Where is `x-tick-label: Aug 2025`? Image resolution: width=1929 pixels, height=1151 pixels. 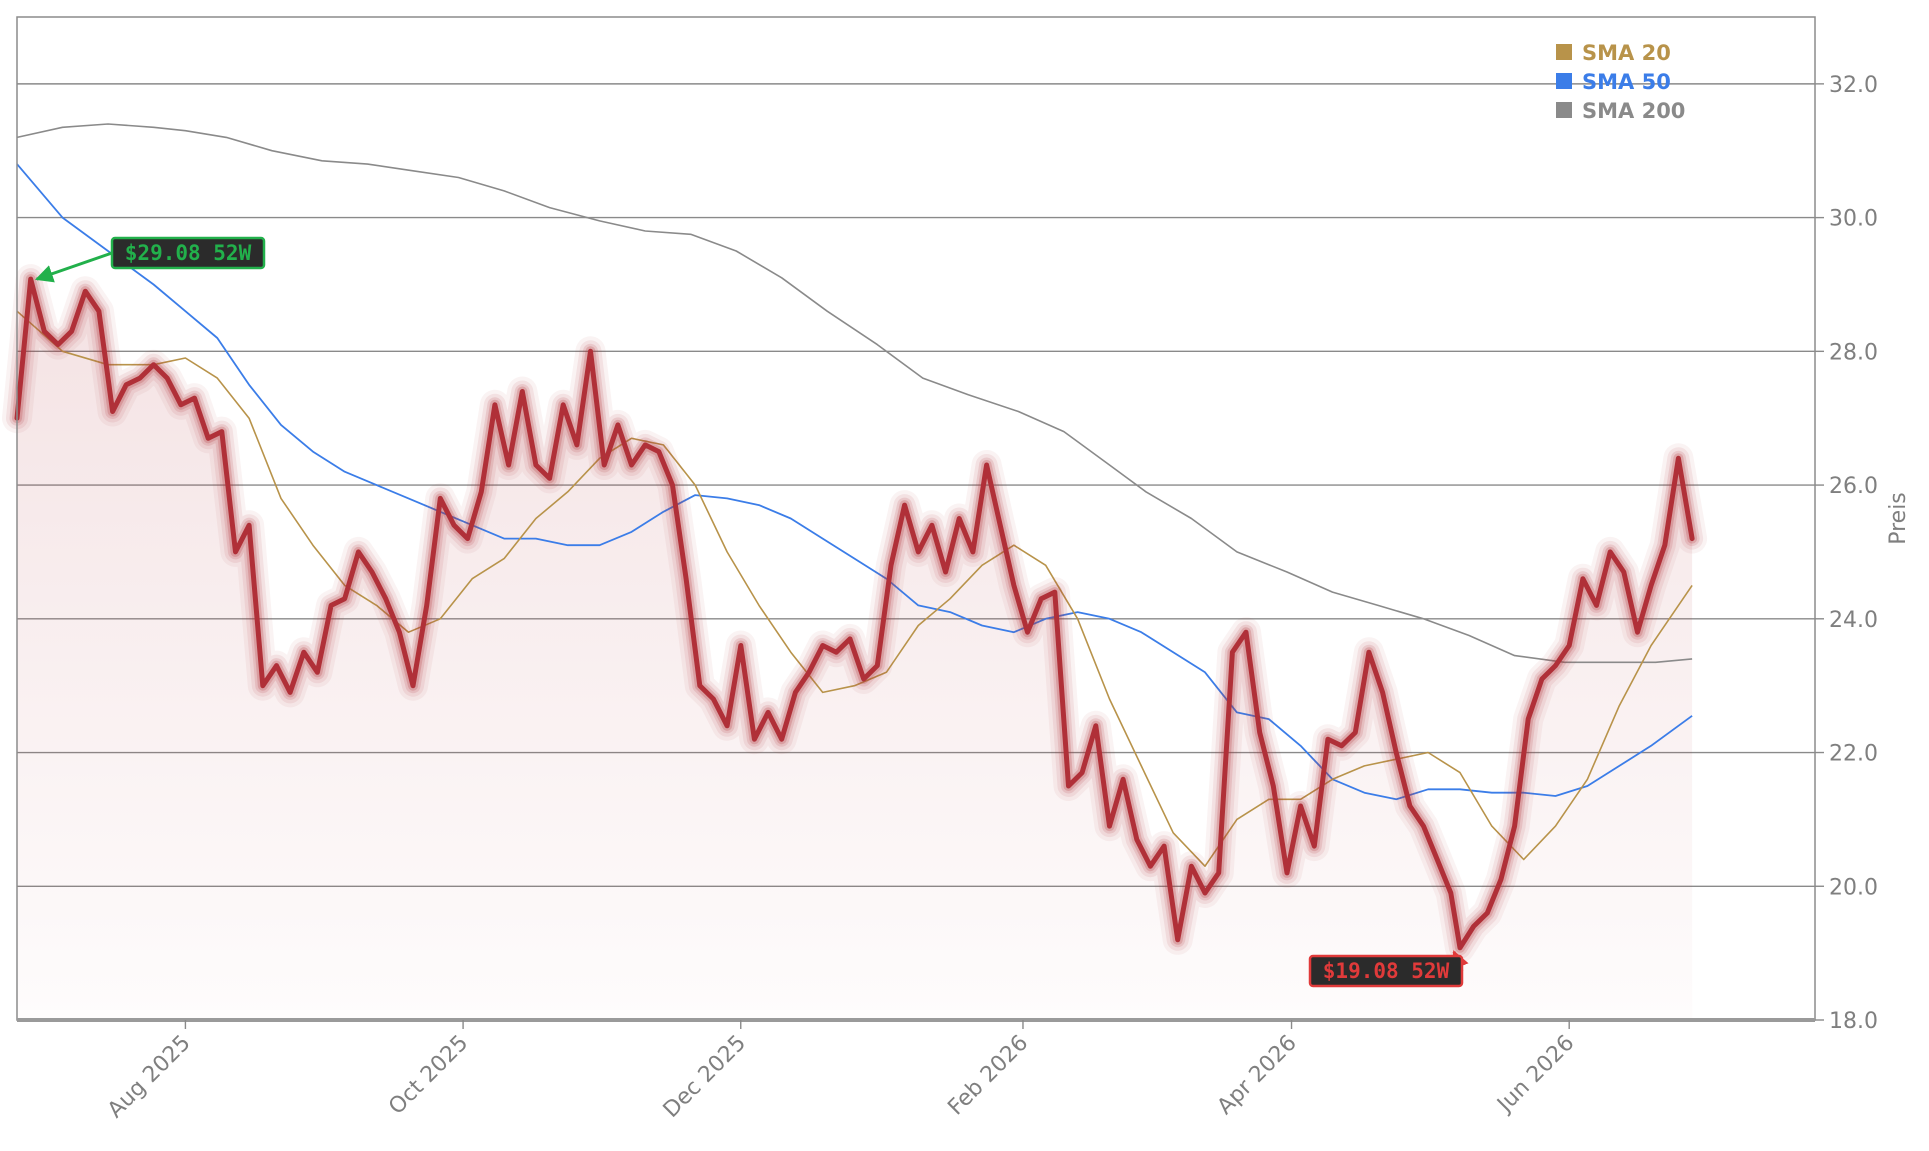
x-tick-label: Aug 2025 is located at coordinates (149, 1077).